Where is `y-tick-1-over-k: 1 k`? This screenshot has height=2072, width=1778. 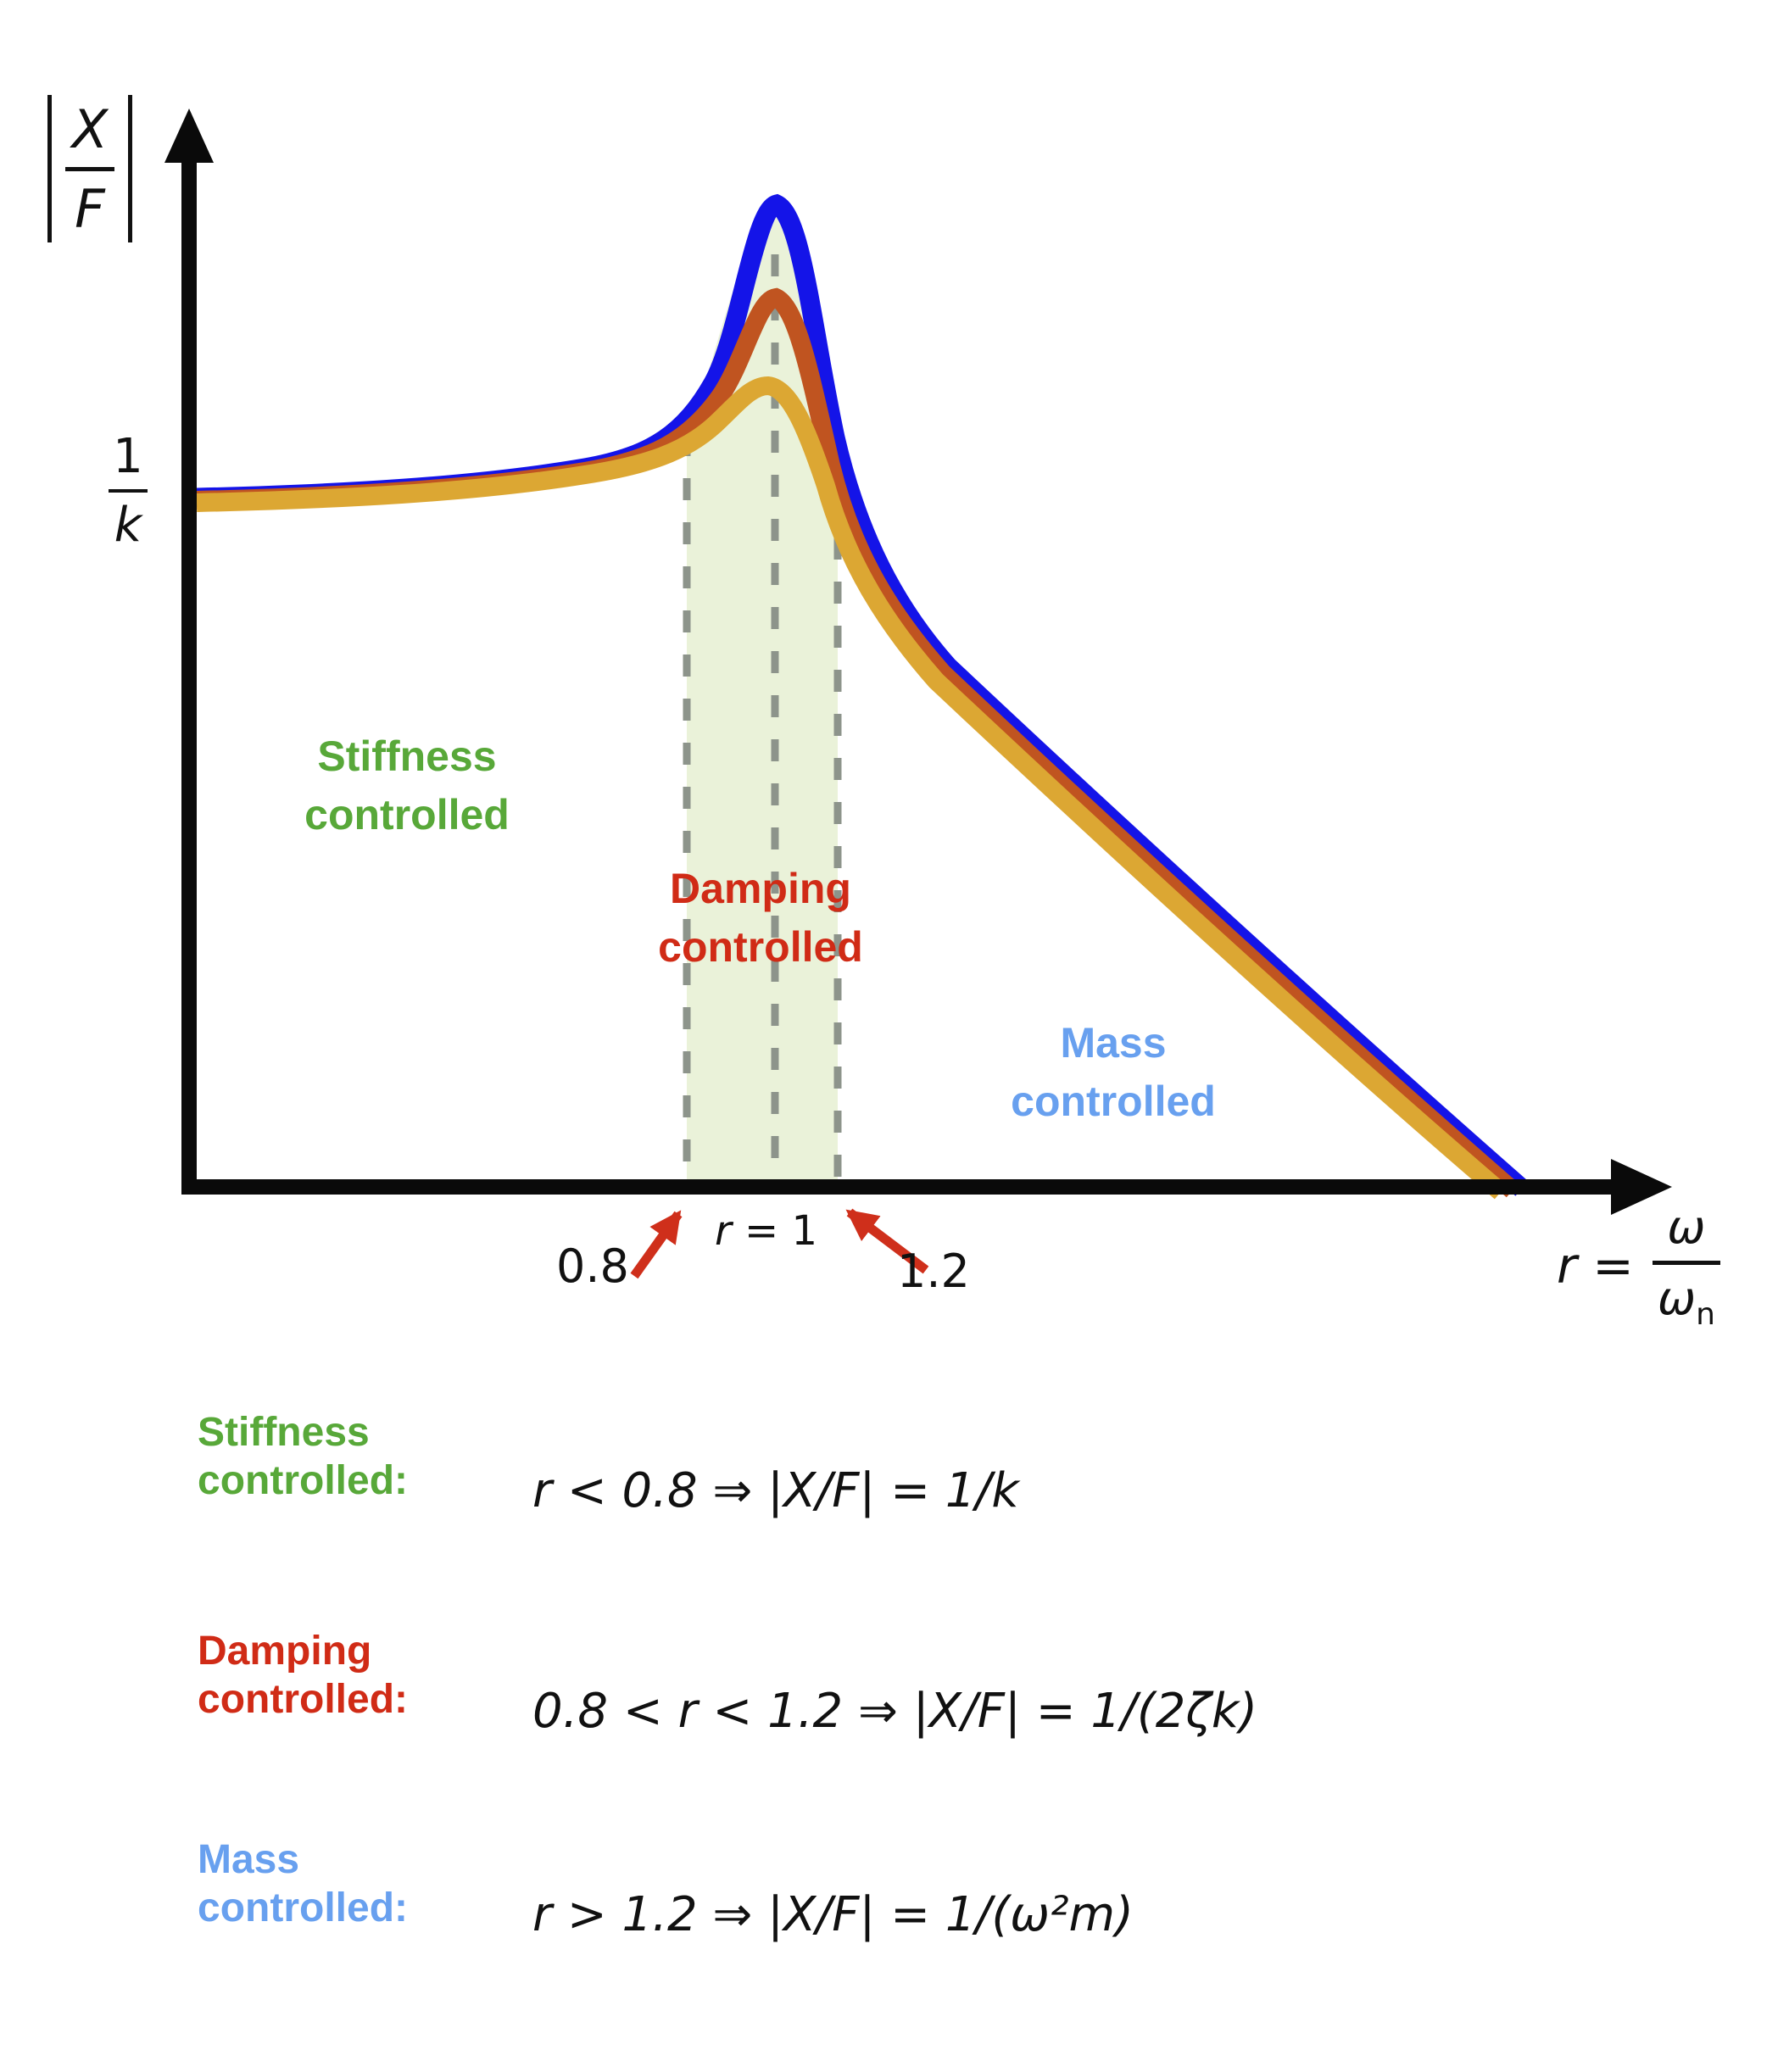
y-tick-1-over-k: 1 k is located at coordinates (129, 491).